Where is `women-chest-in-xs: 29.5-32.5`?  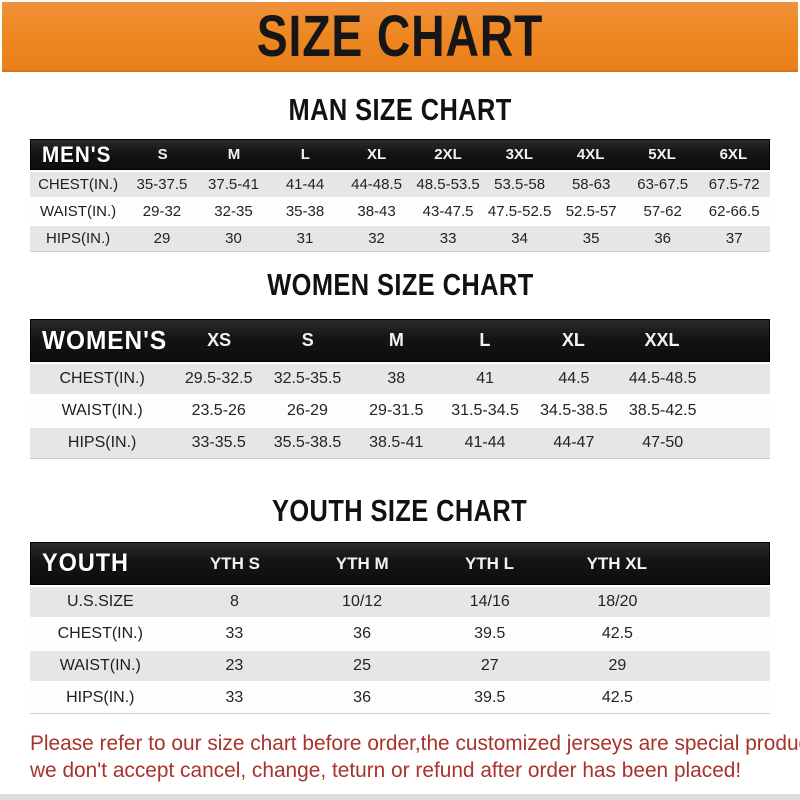
women-chest-in-xs: 29.5-32.5 is located at coordinates (218, 378).